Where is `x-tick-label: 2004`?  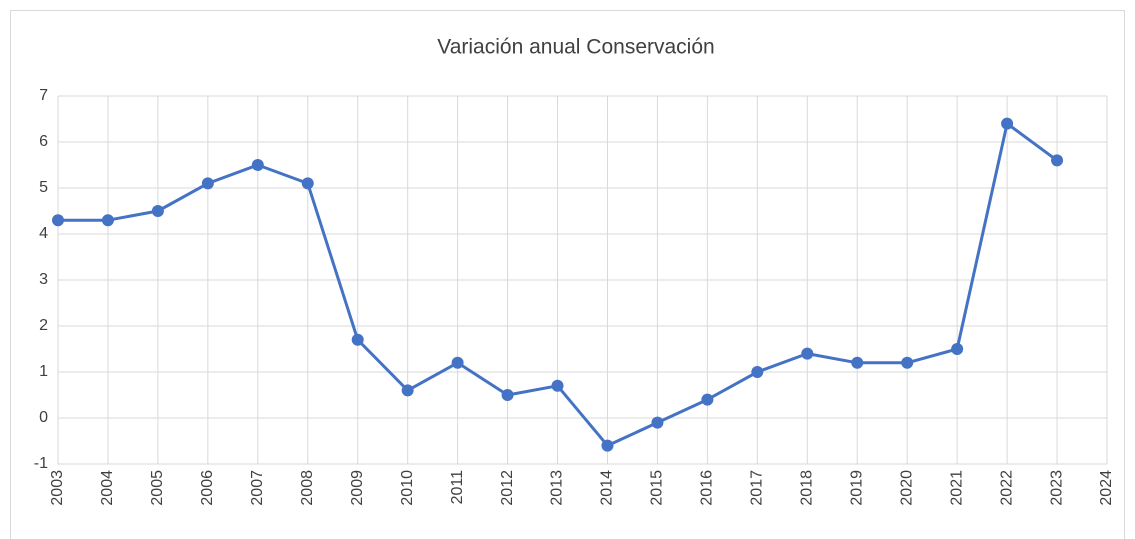 x-tick-label: 2004 is located at coordinates (107, 488).